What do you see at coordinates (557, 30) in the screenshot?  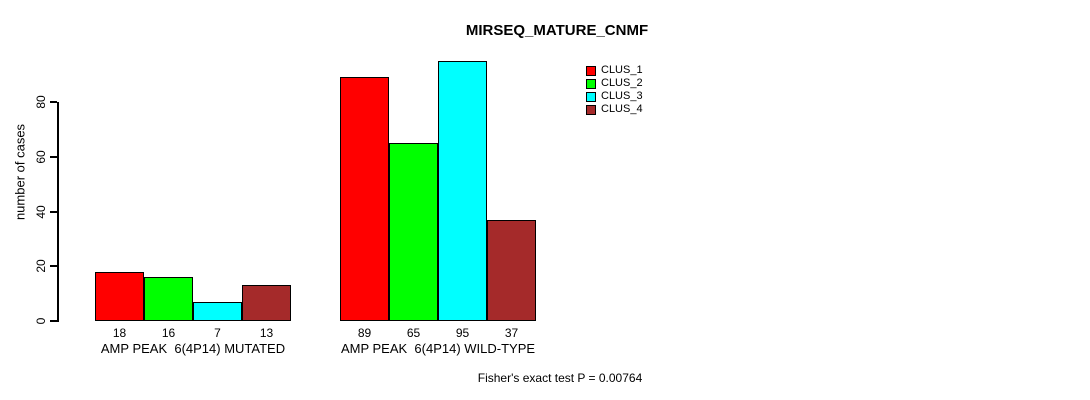 I see `chart-title: MIRSEQ_MATURE_CNMF` at bounding box center [557, 30].